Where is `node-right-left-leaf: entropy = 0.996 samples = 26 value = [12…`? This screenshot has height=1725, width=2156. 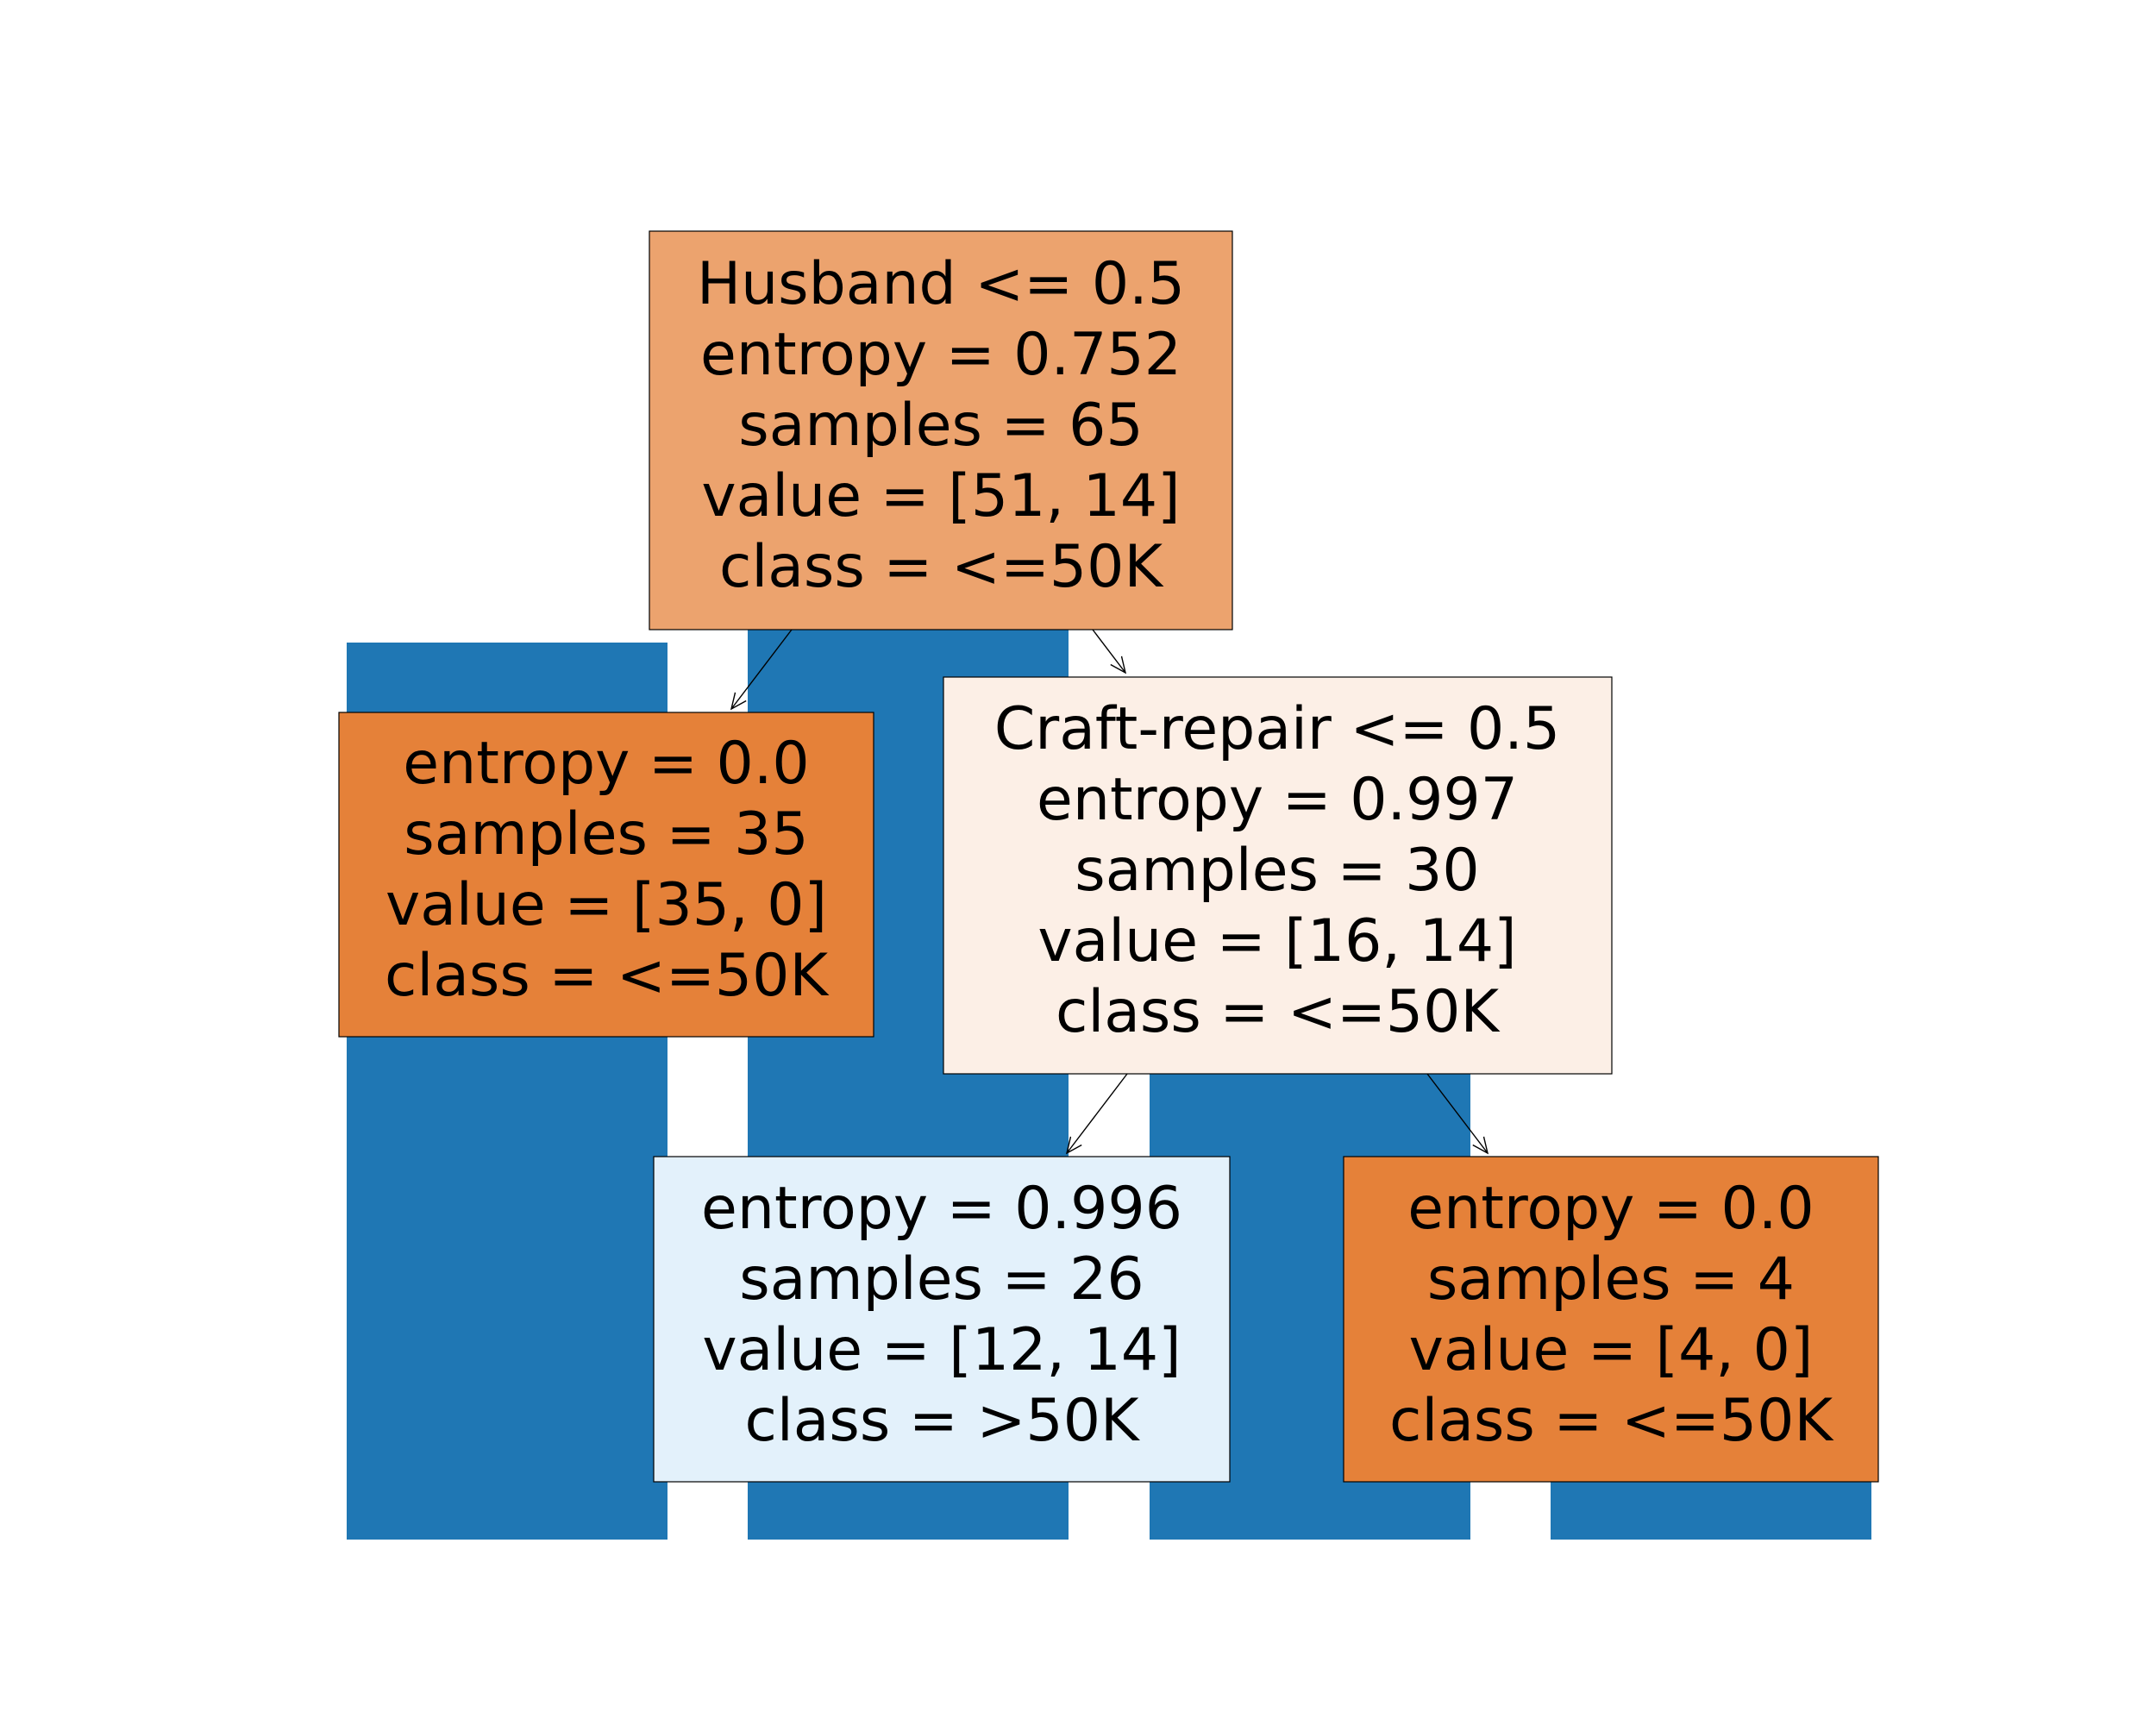
node-right-left-leaf: entropy = 0.996 samples = 26 value = [12… is located at coordinates (942, 1320).